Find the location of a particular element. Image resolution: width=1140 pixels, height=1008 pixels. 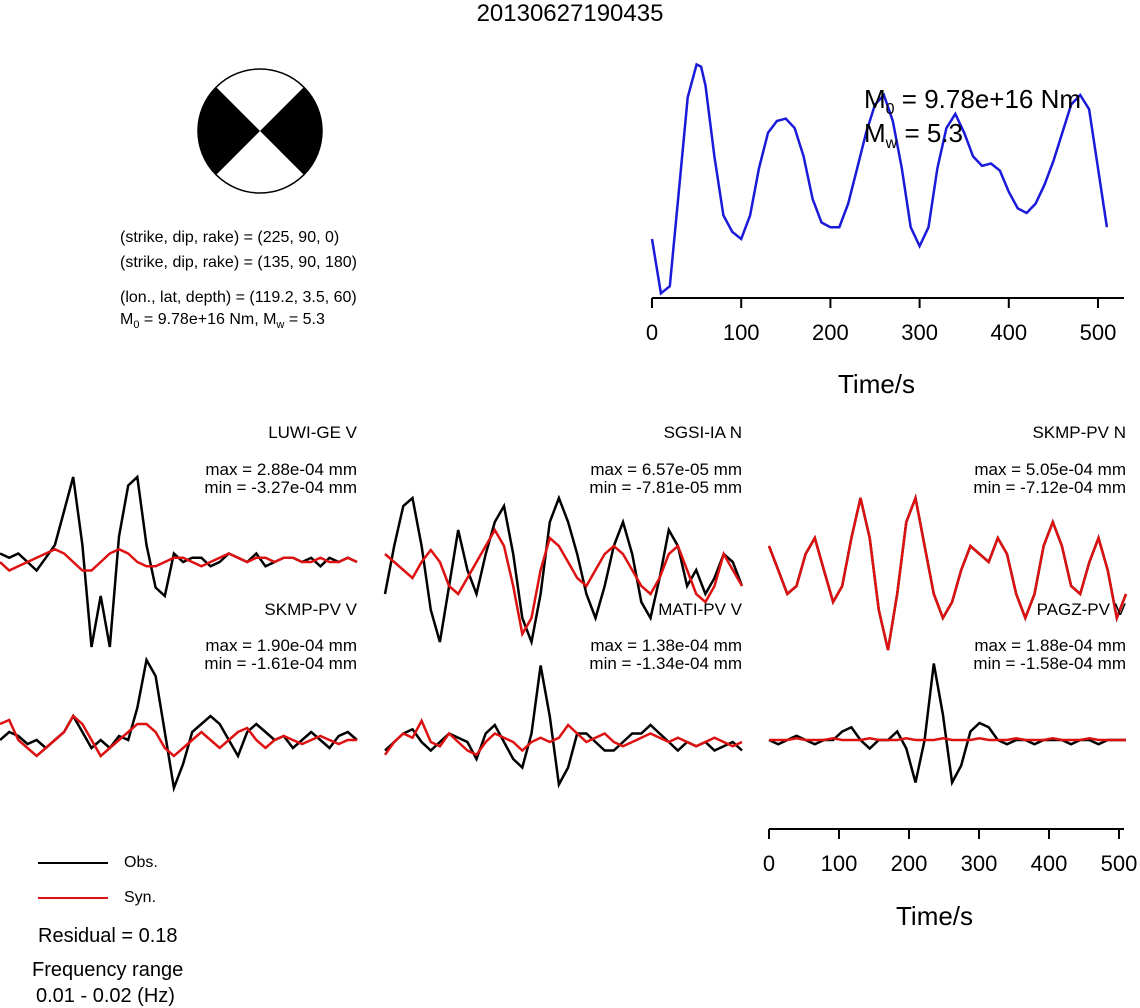

beachball is located at coordinates (260, 131).